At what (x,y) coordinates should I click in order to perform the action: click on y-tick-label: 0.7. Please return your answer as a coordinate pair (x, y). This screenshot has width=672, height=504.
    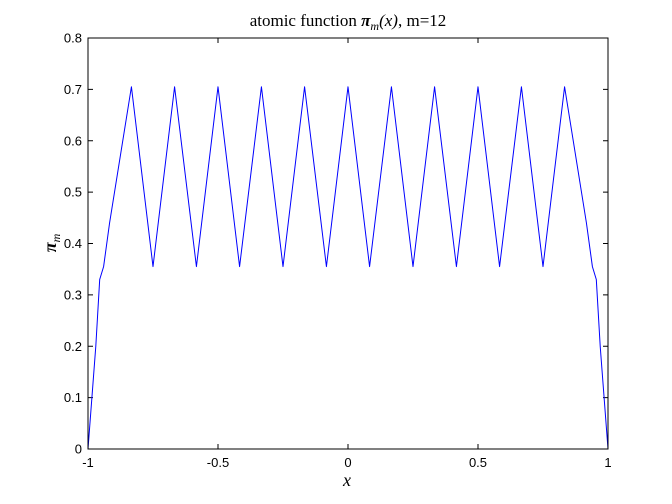
    Looking at the image, I should click on (73, 89).